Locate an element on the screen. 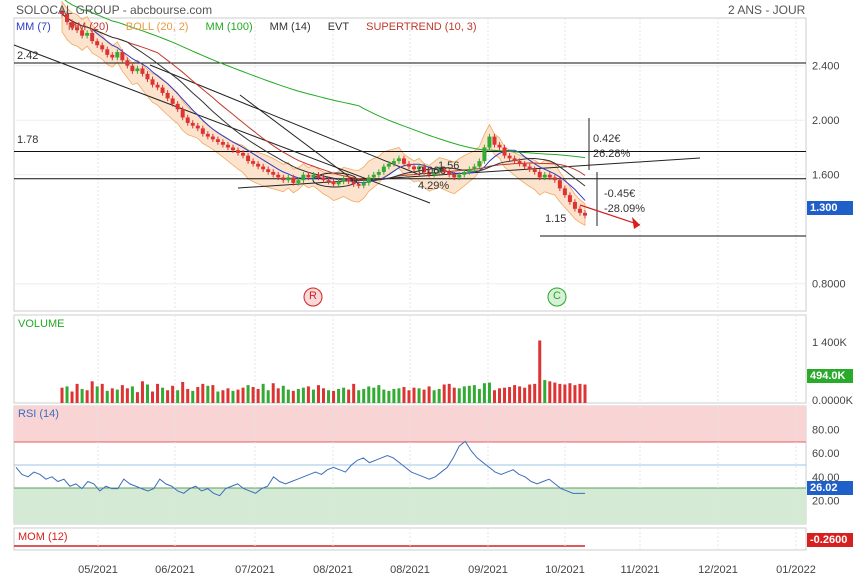 The width and height of the screenshot is (855, 580). event-marker-c is located at coordinates (557, 297).